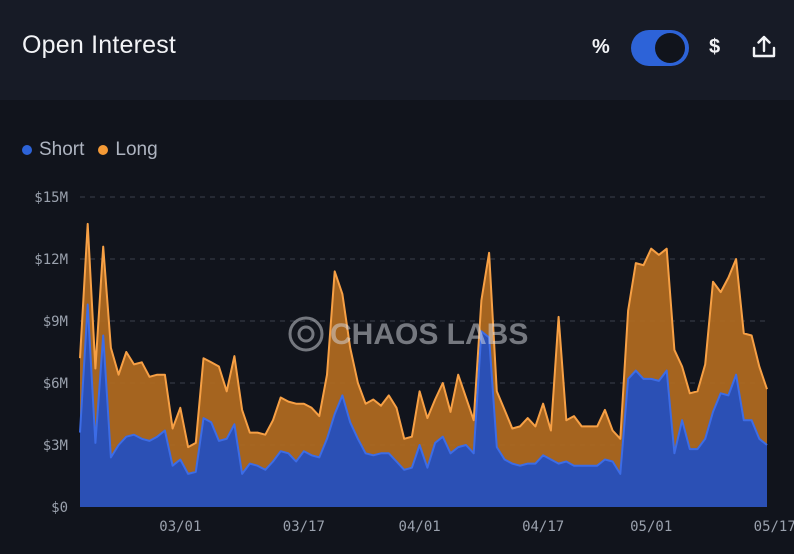  I want to click on chart-legend: Short Long, so click(97, 150).